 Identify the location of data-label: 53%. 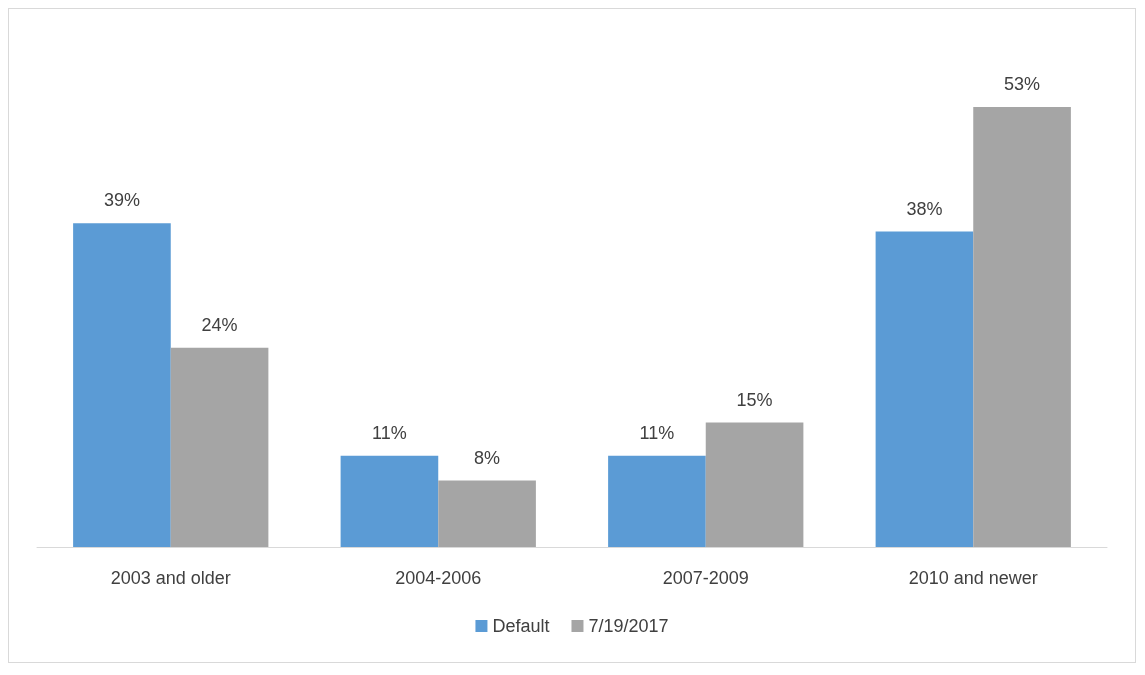
(1022, 84).